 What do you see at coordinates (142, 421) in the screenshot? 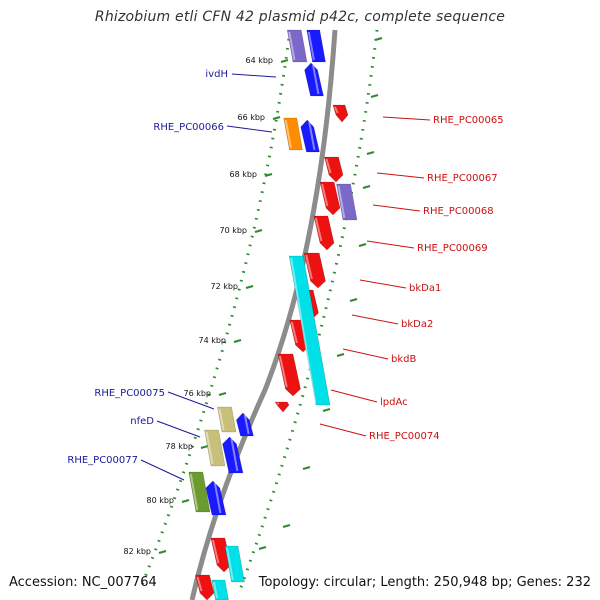
I see `gene-label-nfed: nfeD` at bounding box center [142, 421].